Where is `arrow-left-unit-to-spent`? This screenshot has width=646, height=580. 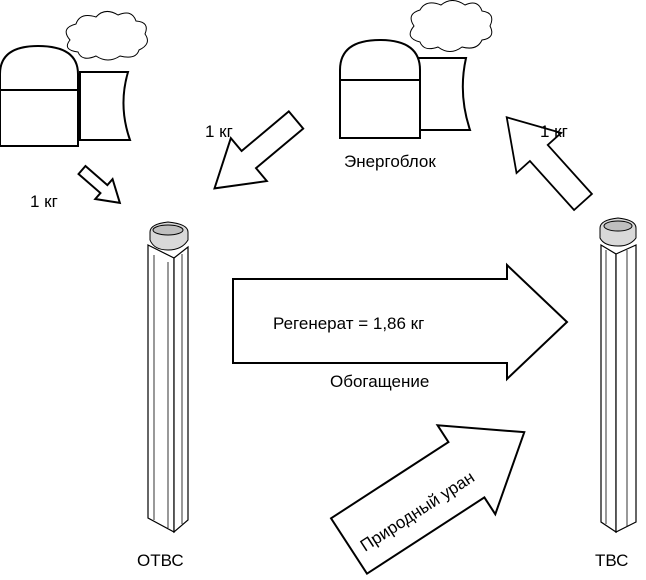
arrow-left-unit-to-spent is located at coordinates (99, 184).